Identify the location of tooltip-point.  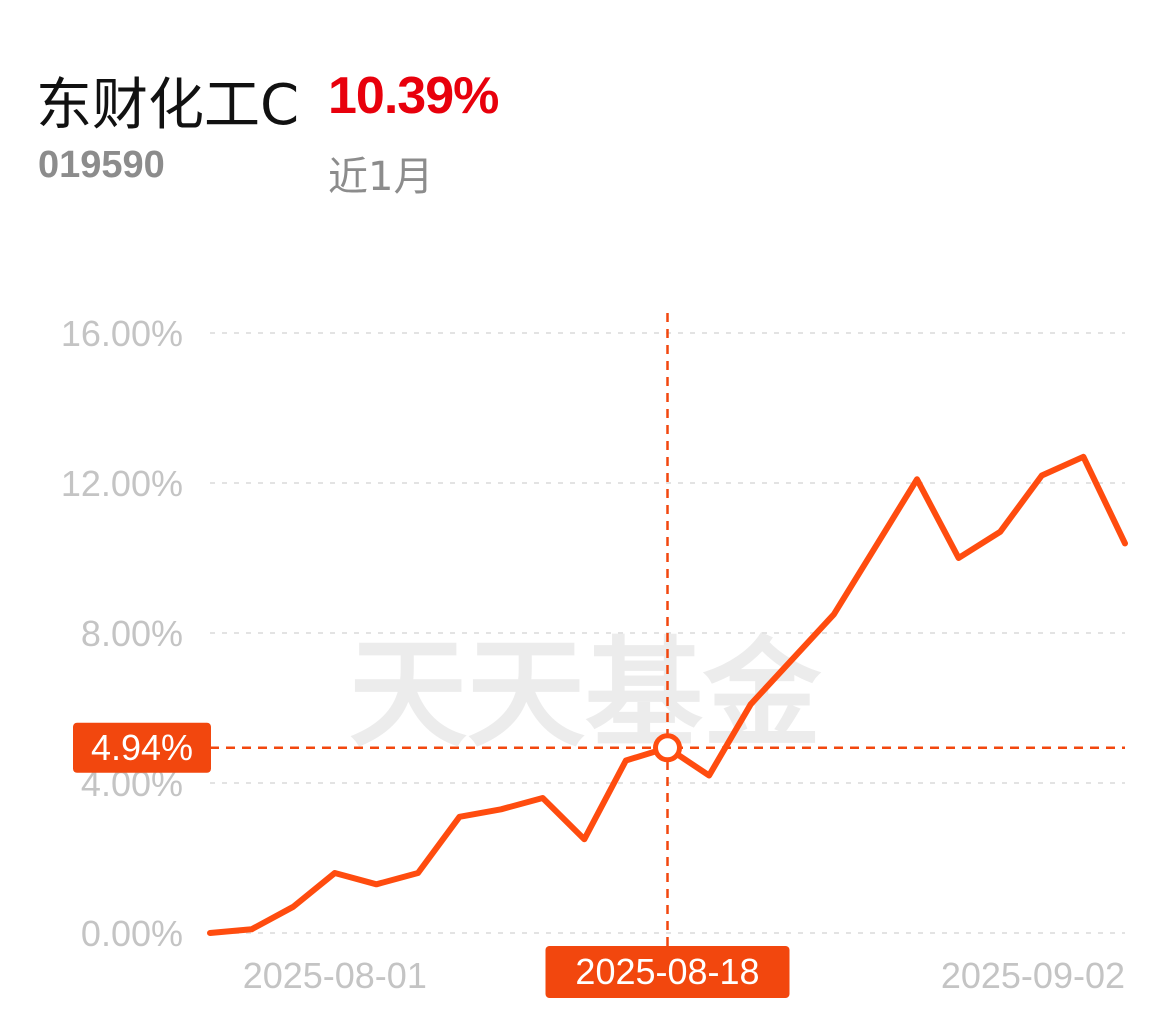
(667, 748).